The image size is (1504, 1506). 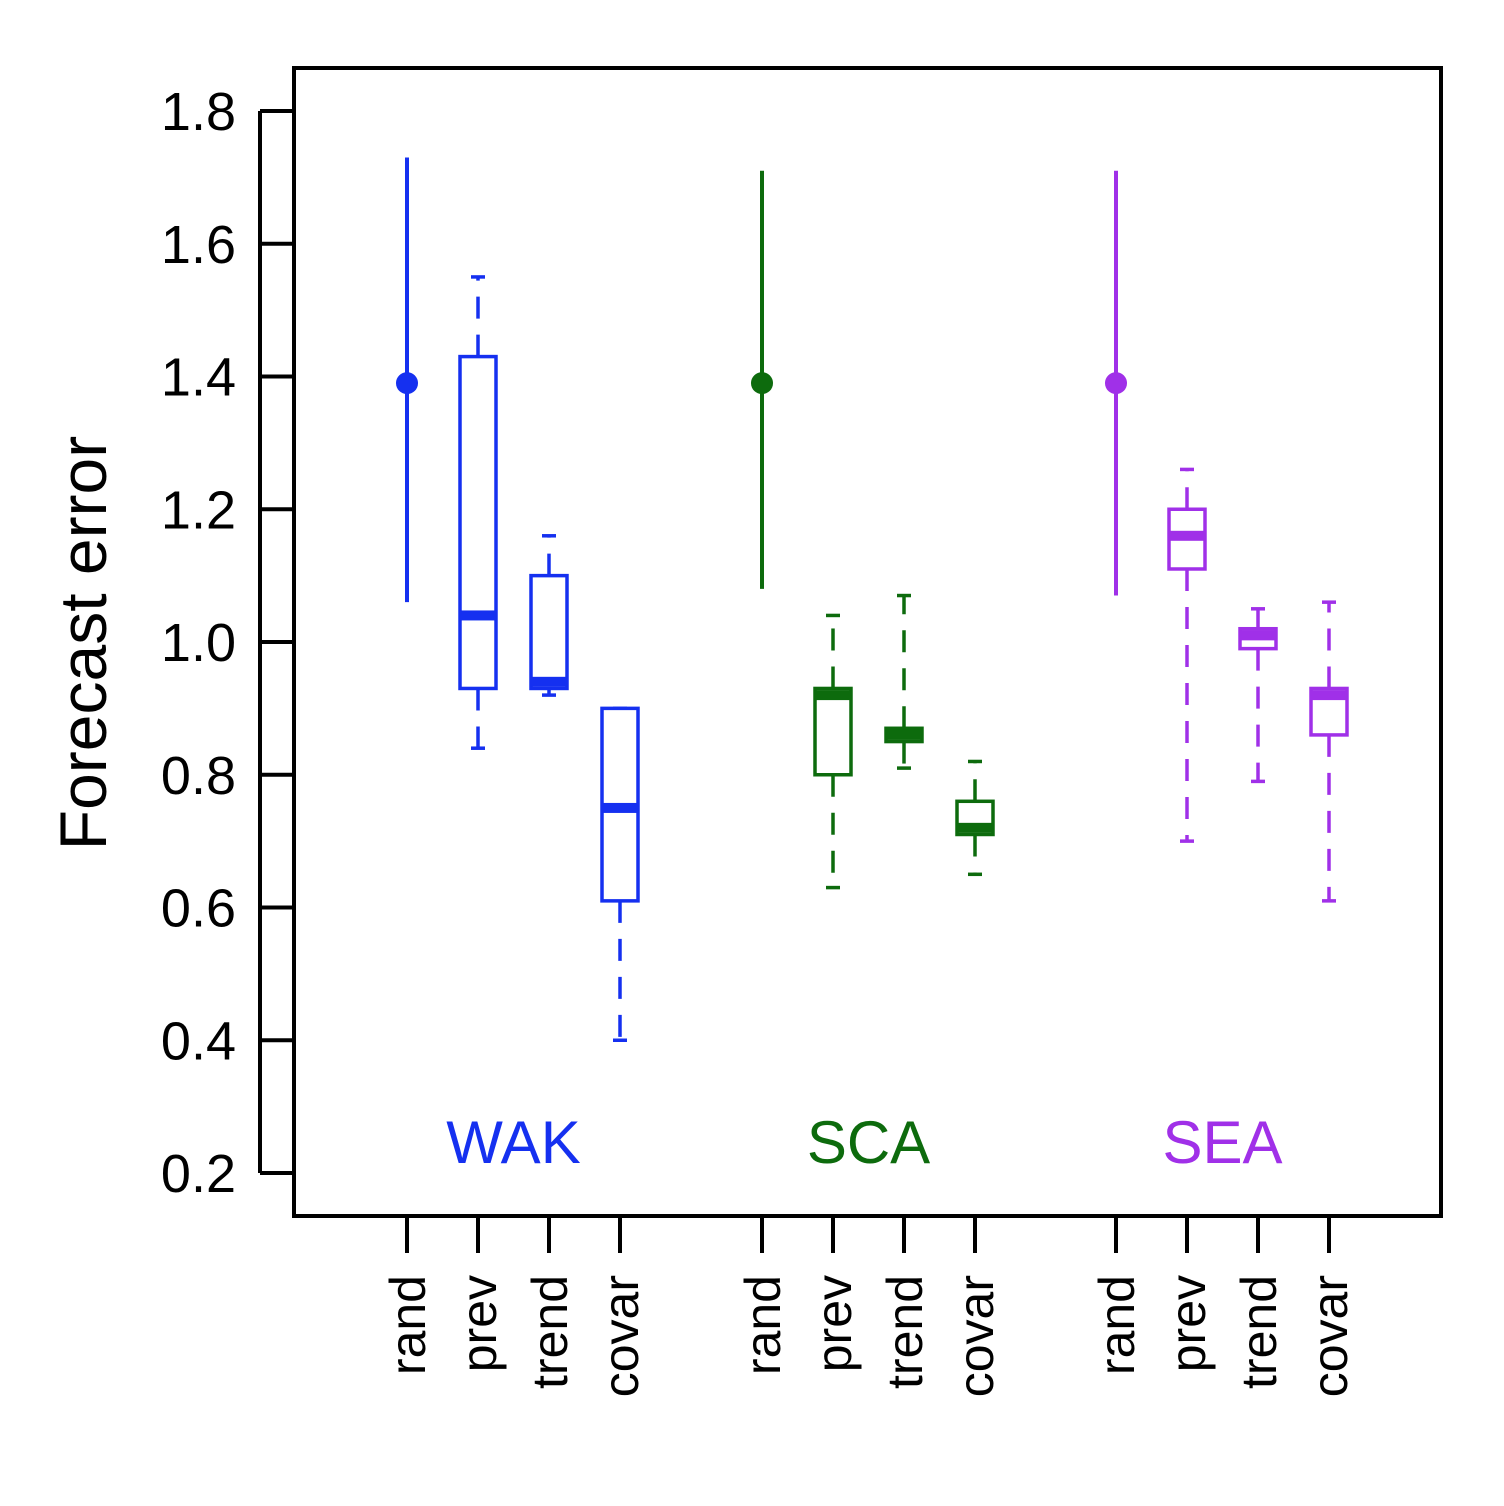 What do you see at coordinates (513, 1142) in the screenshot?
I see `region-label-wak: WAK` at bounding box center [513, 1142].